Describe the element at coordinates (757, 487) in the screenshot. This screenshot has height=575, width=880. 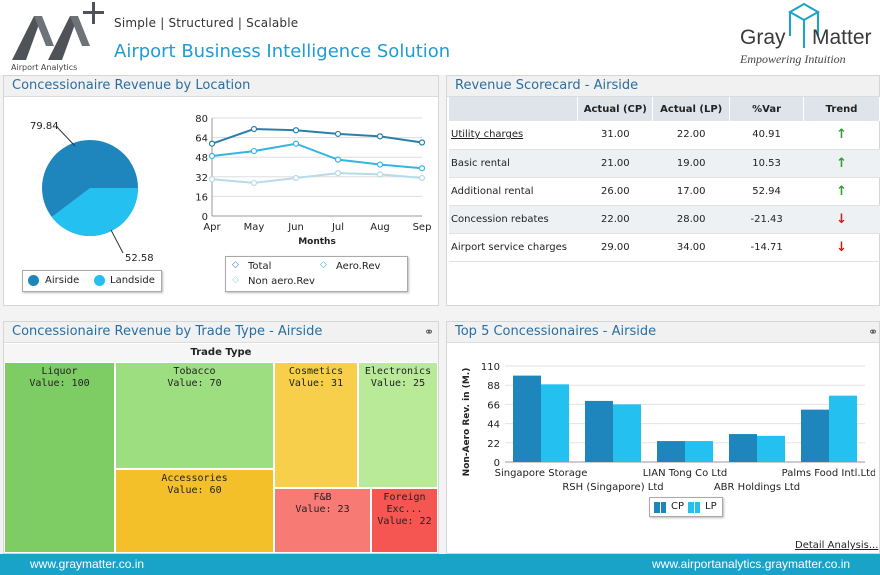
I see `x-tick-label: ABR Holdings Ltd` at that location.